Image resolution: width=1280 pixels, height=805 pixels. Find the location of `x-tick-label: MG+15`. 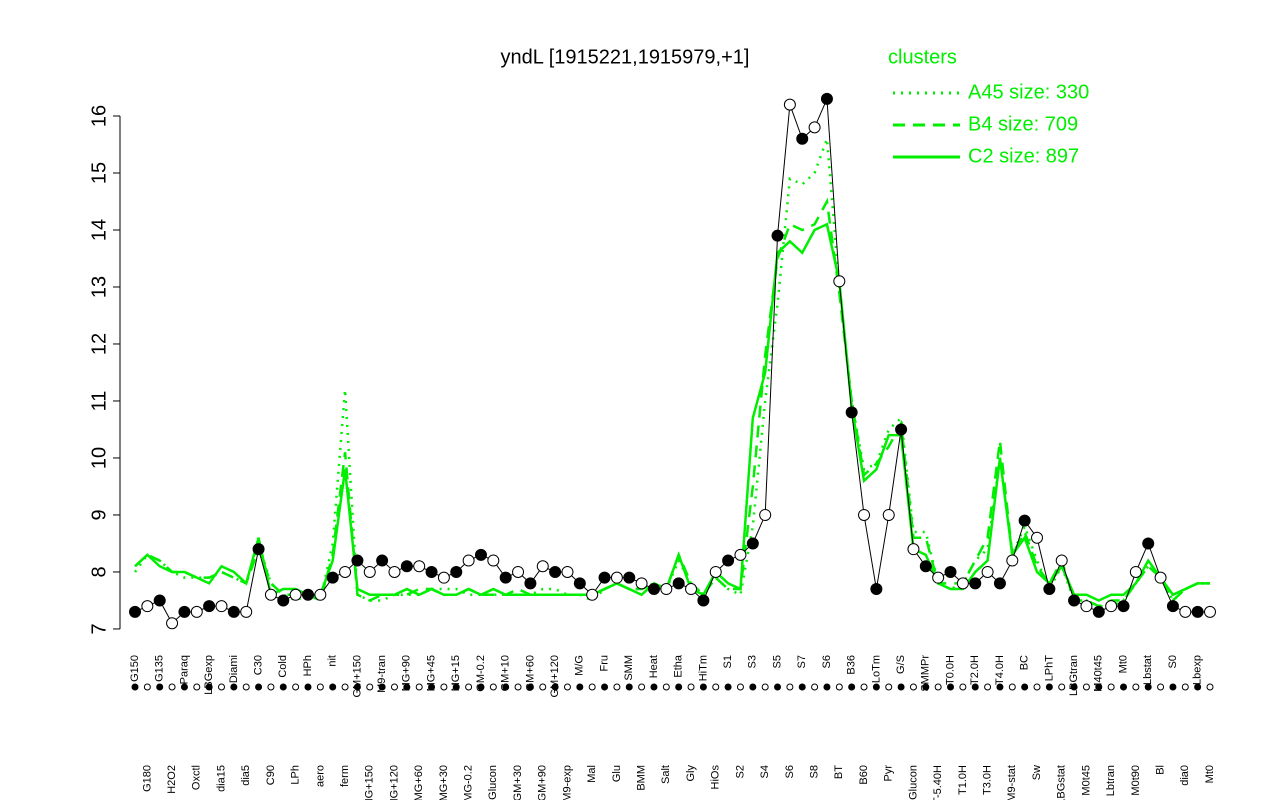

x-tick-label: MG+15 is located at coordinates (456, 673).